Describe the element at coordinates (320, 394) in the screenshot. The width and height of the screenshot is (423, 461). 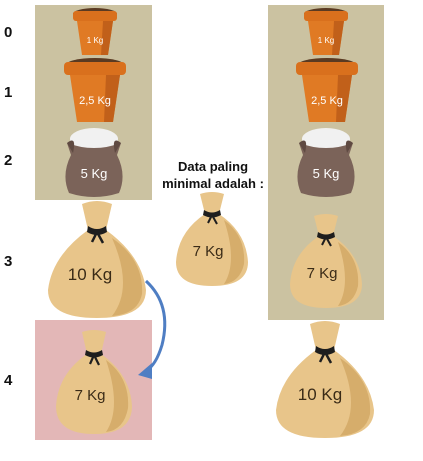
I see `right-bag-10kg-label: 10 Kg` at that location.